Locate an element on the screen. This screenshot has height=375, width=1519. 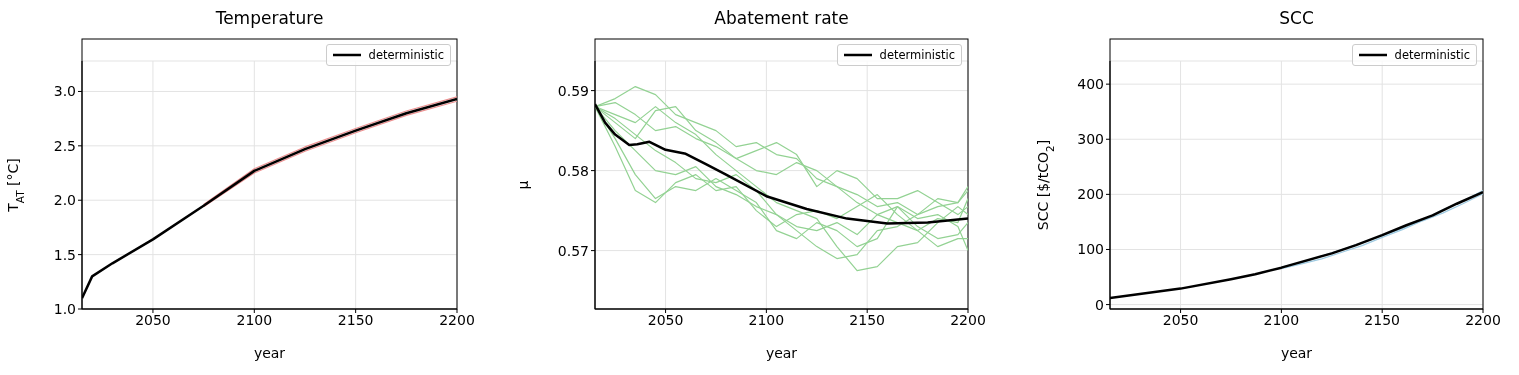
y-tick-label: 200 is located at coordinates (1090, 194).